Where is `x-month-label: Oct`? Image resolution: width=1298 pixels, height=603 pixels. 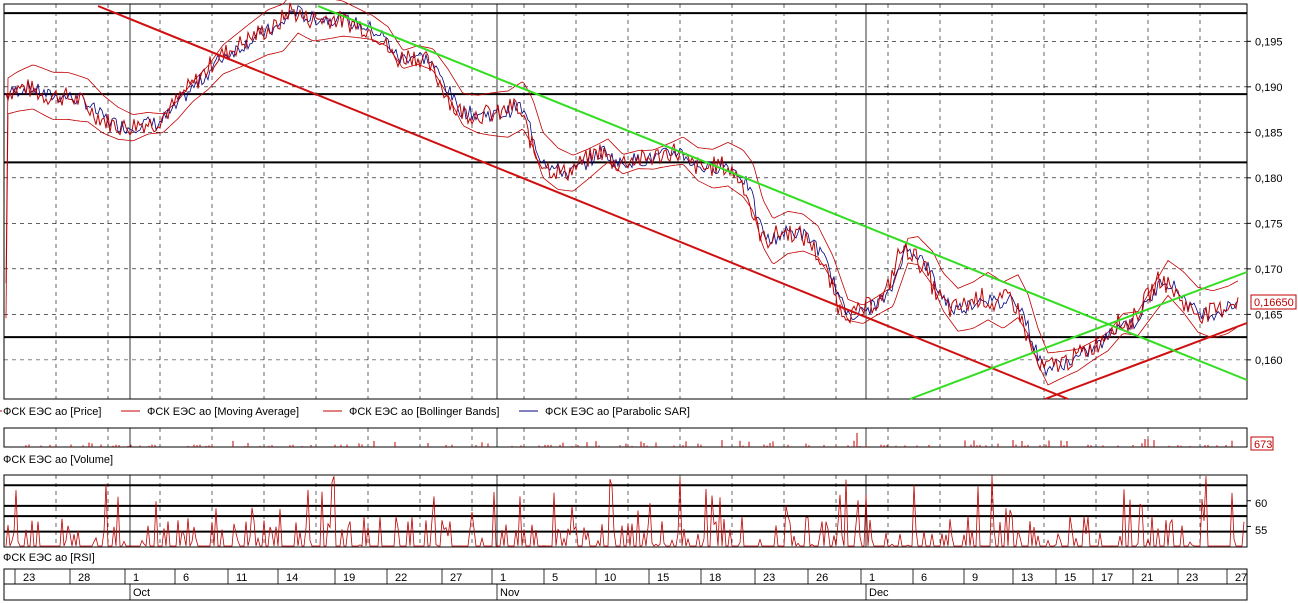
x-month-label: Oct is located at coordinates (141, 593).